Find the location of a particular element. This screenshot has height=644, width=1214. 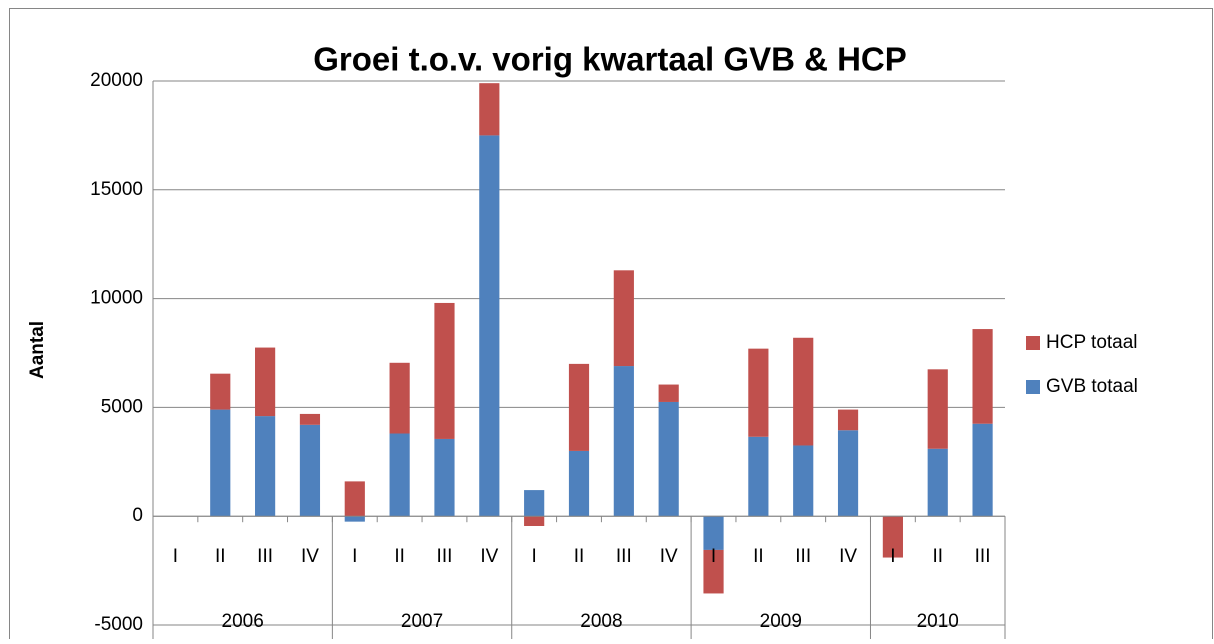

legend-label: HCP totaal is located at coordinates (1092, 342).